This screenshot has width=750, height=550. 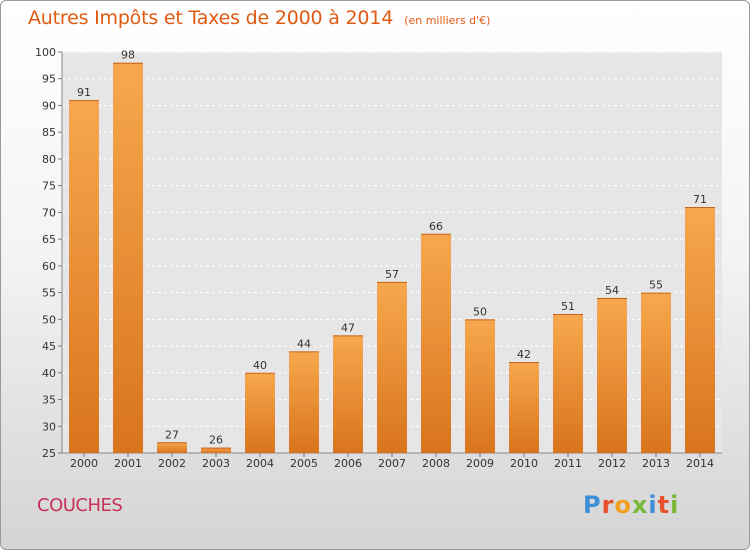 I want to click on bar-value-label: 27, so click(x=172, y=434).